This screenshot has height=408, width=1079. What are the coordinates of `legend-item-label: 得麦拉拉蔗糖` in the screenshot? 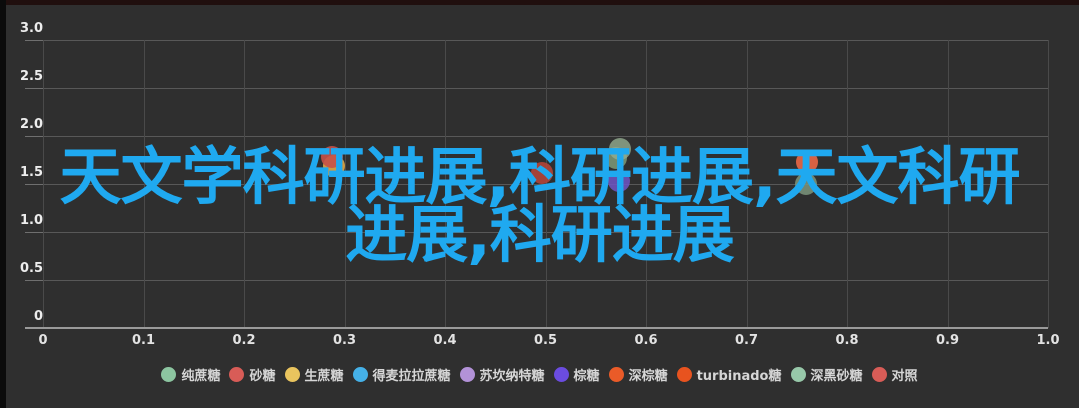 It's located at (411, 376).